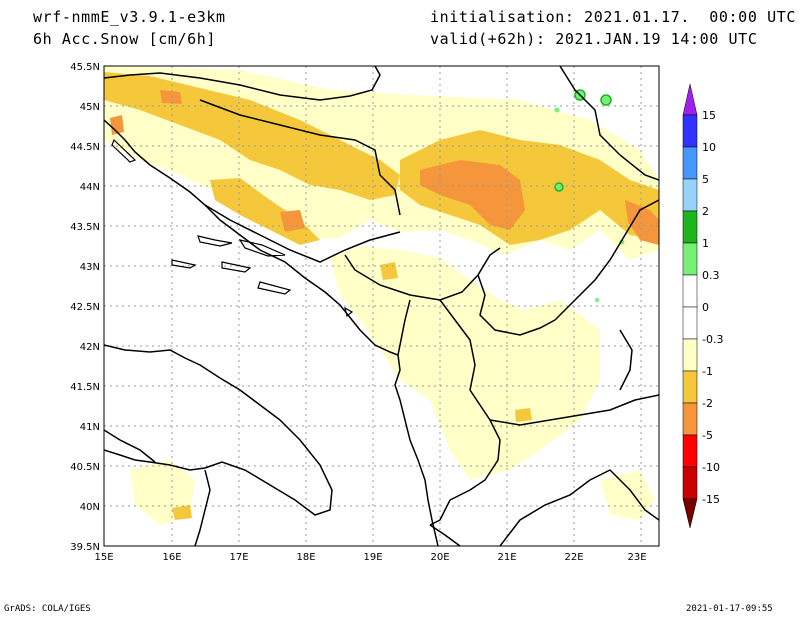 This screenshot has height=618, width=800. What do you see at coordinates (117, 125) in the screenshot?
I see `snow-core-orange-croatia` at bounding box center [117, 125].